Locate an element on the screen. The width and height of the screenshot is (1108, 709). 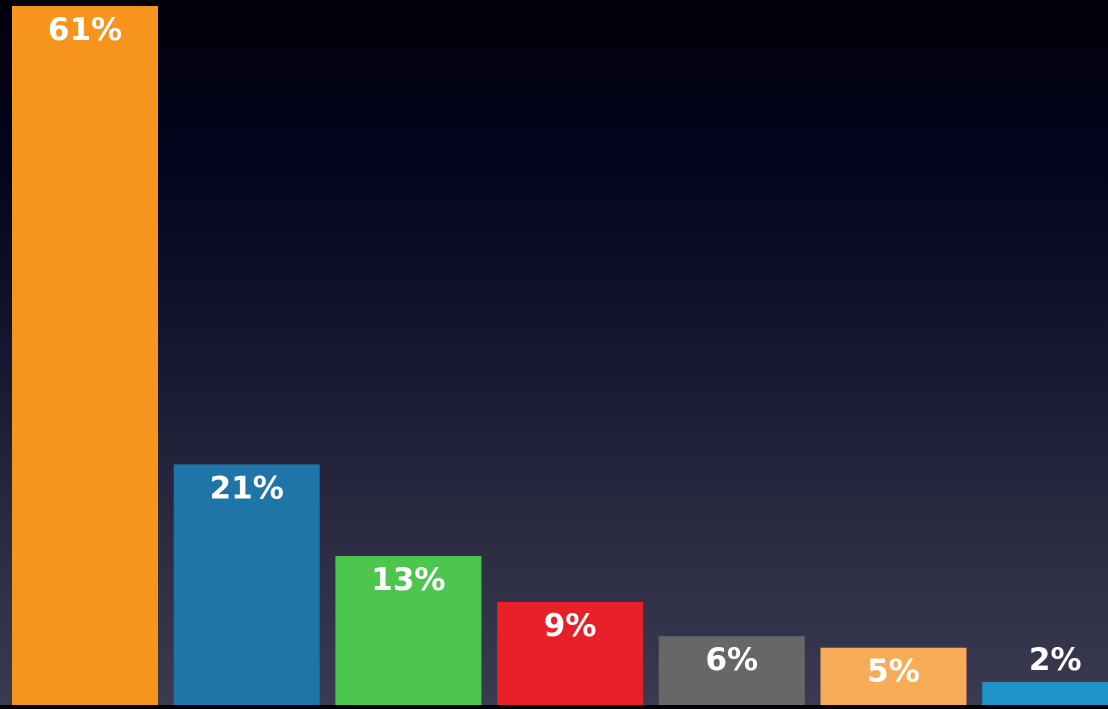
bar-value-label-7: 2% is located at coordinates (1055, 660).